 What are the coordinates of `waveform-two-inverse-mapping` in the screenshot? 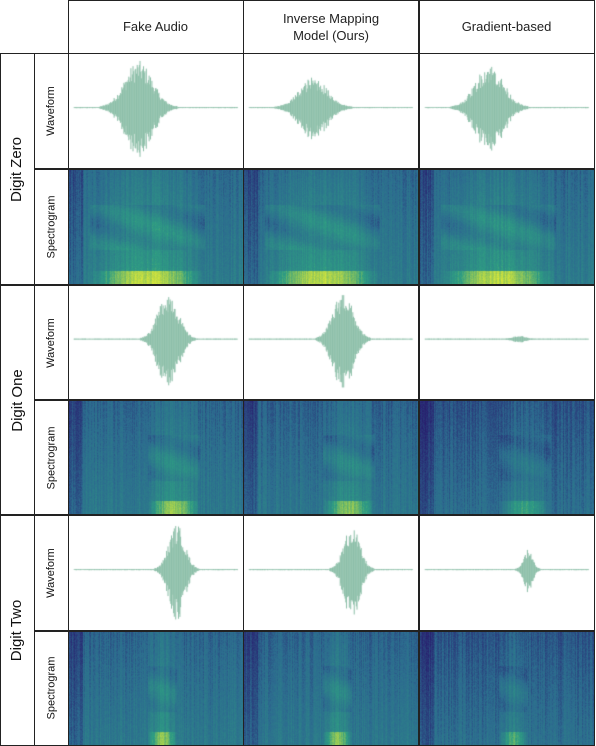 It's located at (331, 573).